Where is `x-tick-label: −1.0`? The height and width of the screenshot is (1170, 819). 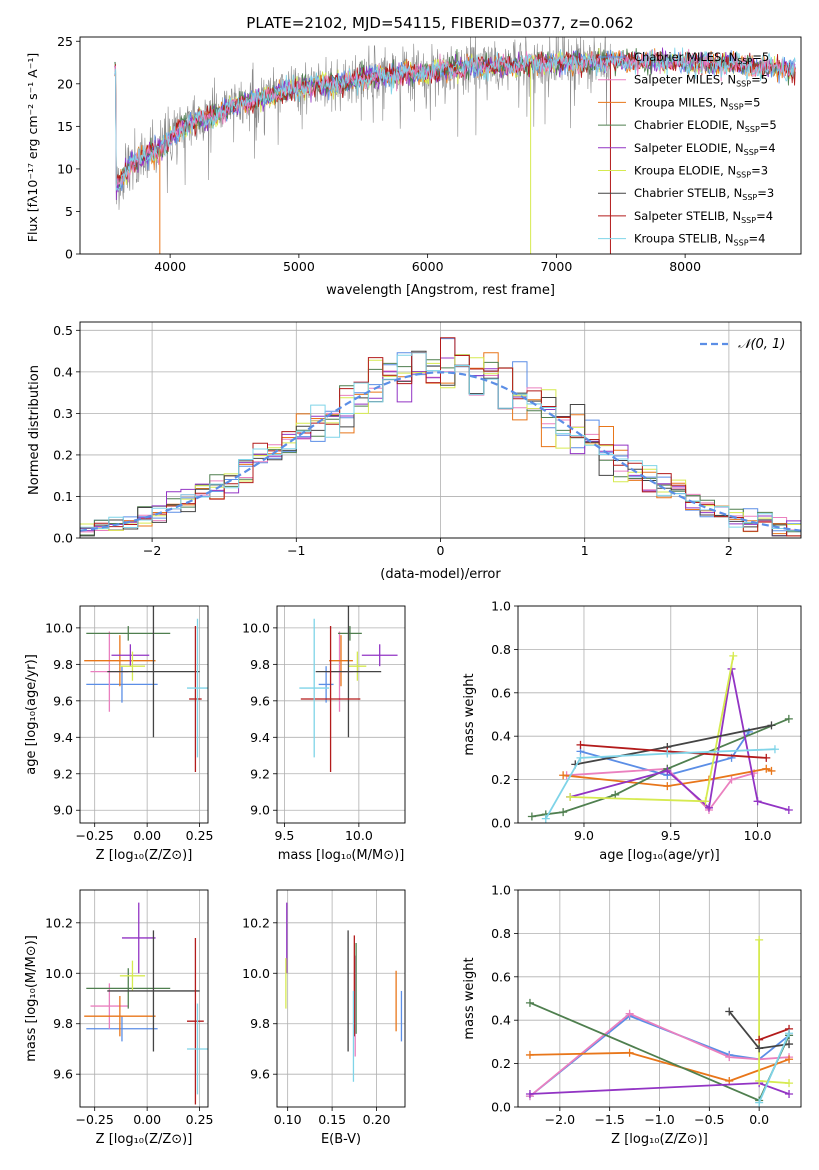 x-tick-label: −1.0 is located at coordinates (659, 1119).